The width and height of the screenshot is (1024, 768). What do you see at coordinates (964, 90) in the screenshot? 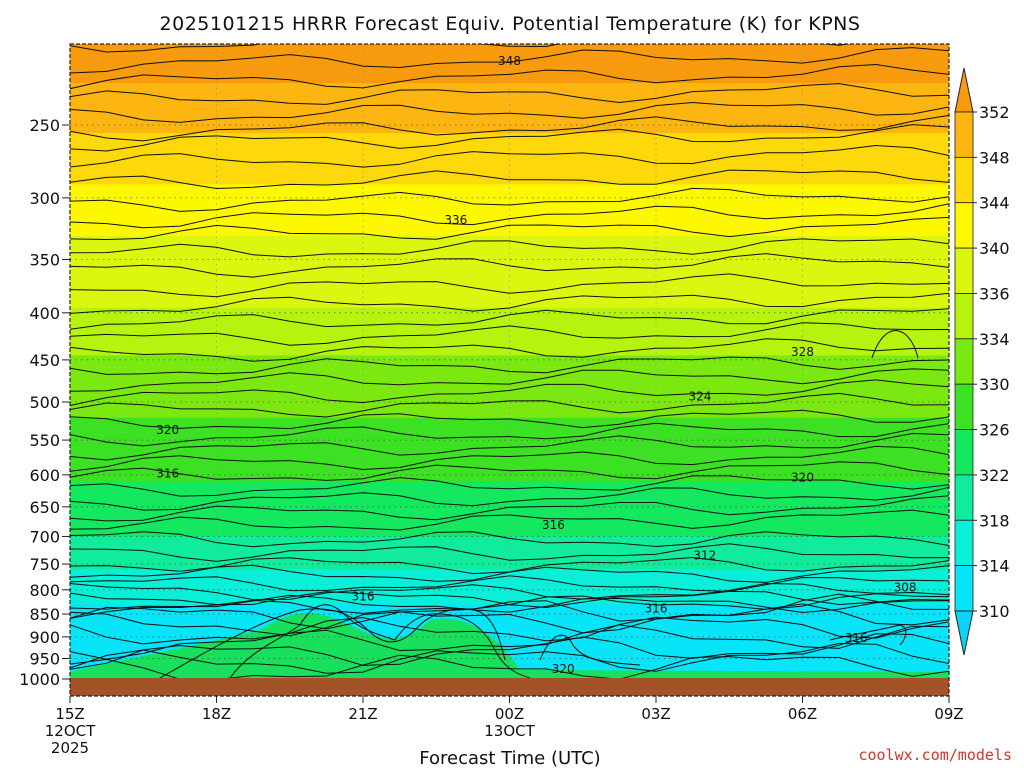
I see `colorbar-top-arrow` at bounding box center [964, 90].